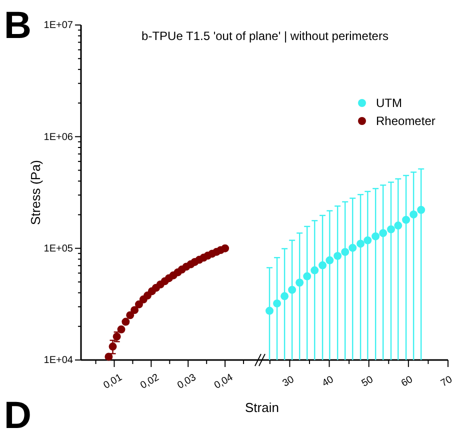 This screenshot has height=430, width=454. What do you see at coordinates (389, 103) in the screenshot?
I see `legend-label: UTM` at bounding box center [389, 103].